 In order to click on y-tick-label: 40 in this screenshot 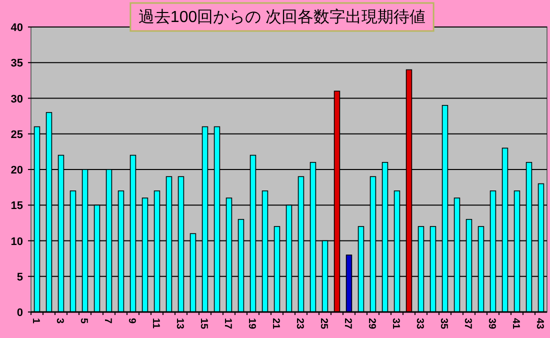, I will do `click(16, 28)`.